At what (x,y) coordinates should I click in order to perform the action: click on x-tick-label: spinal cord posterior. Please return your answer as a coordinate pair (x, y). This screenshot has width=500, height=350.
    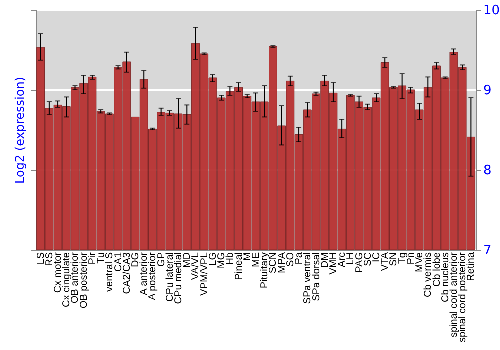
    Looking at the image, I should click on (463, 297).